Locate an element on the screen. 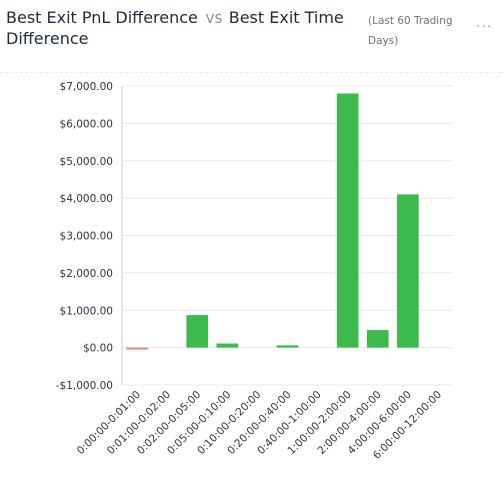 The width and height of the screenshot is (503, 484). y-tick-label: $4,000.00 is located at coordinates (86, 199).